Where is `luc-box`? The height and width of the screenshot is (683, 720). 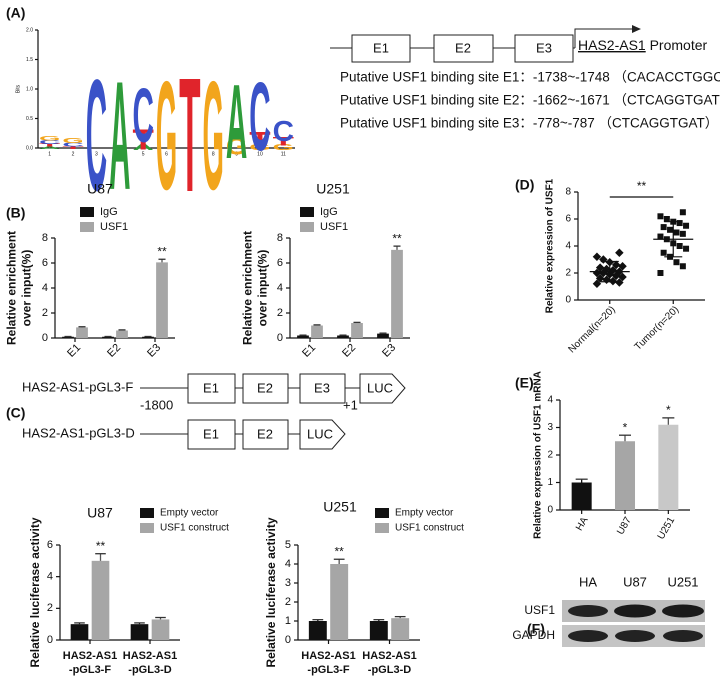
luc-box is located at coordinates (382, 388).